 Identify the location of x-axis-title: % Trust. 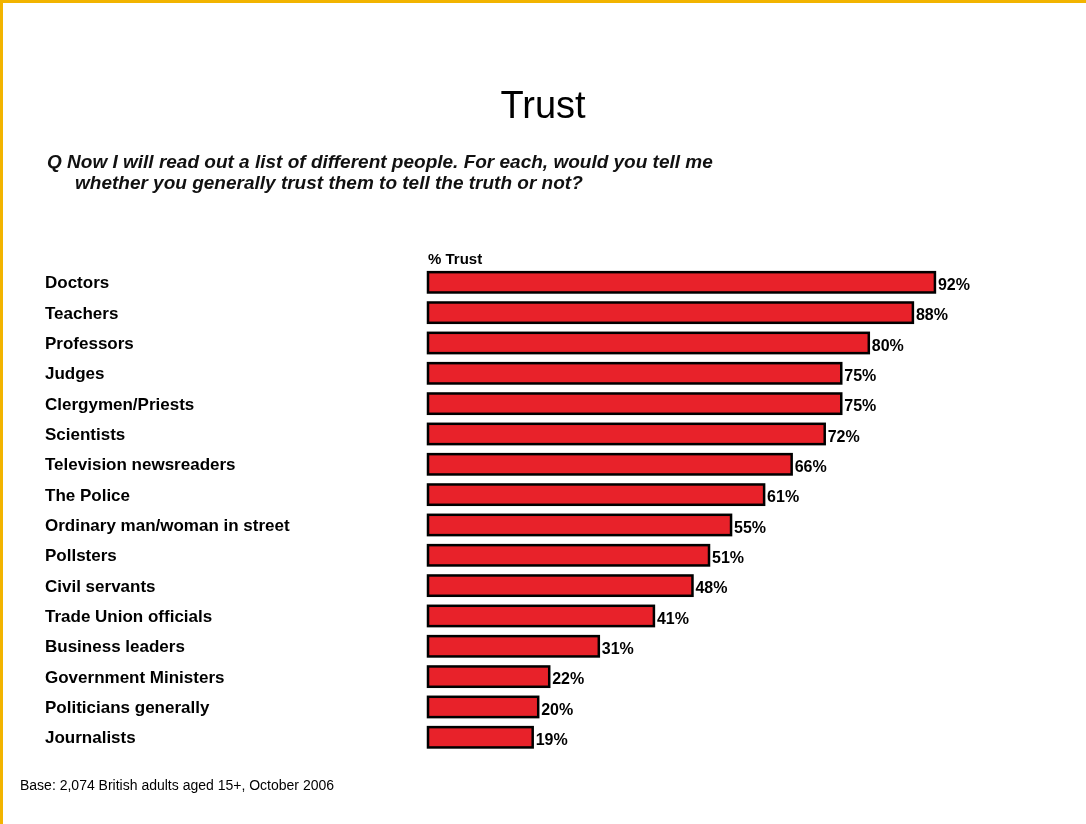
(455, 258).